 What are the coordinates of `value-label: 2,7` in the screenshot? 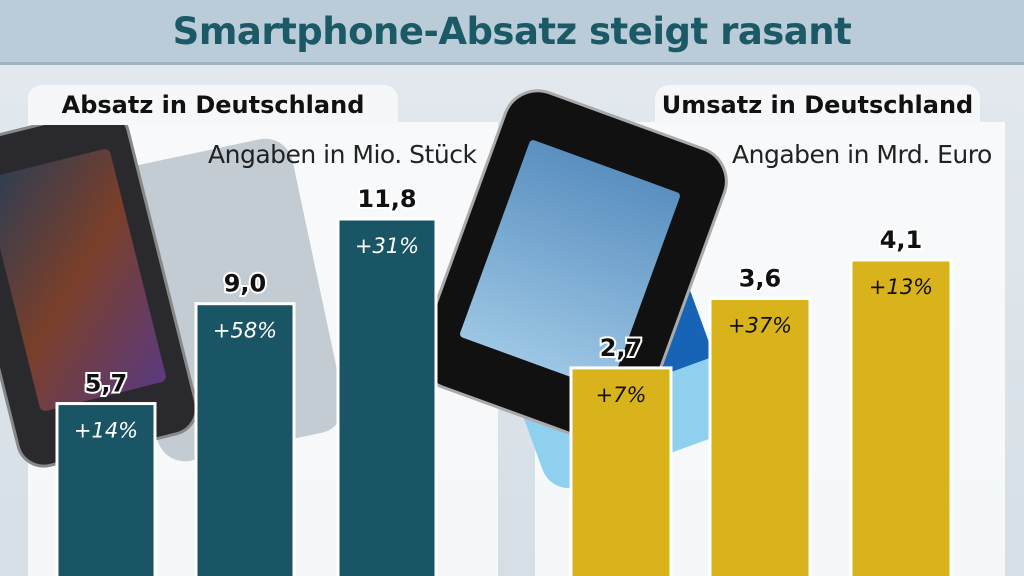 It's located at (621, 348).